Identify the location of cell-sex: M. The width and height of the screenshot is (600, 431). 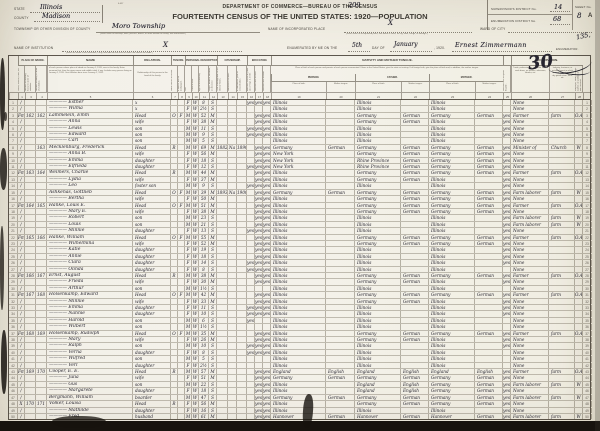
(188, 237).